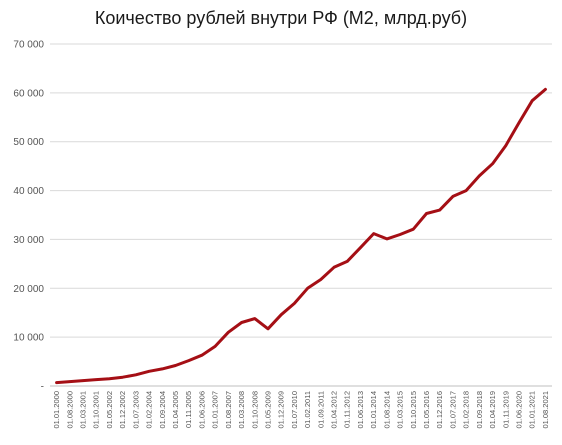  Describe the element at coordinates (122, 410) in the screenshot. I see `x-tick-label: 01.12.2002` at that location.